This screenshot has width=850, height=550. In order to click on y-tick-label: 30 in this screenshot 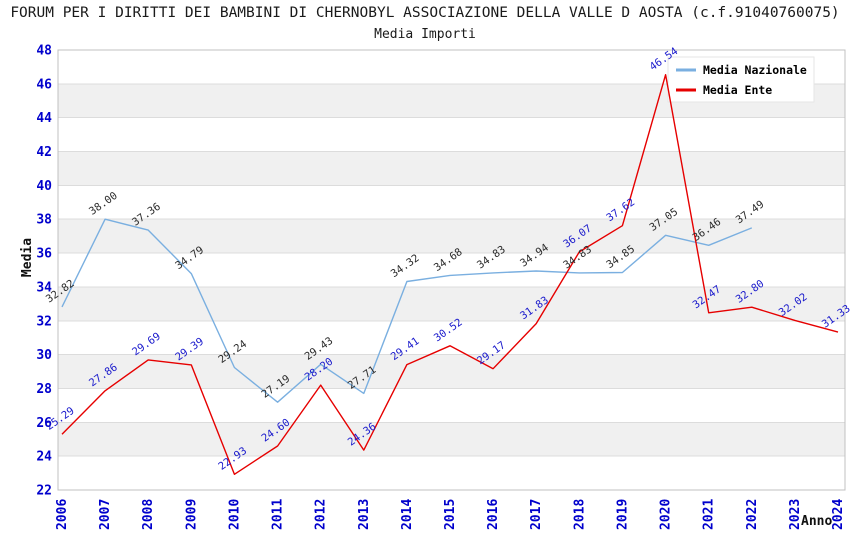, I will do `click(44, 355)`.